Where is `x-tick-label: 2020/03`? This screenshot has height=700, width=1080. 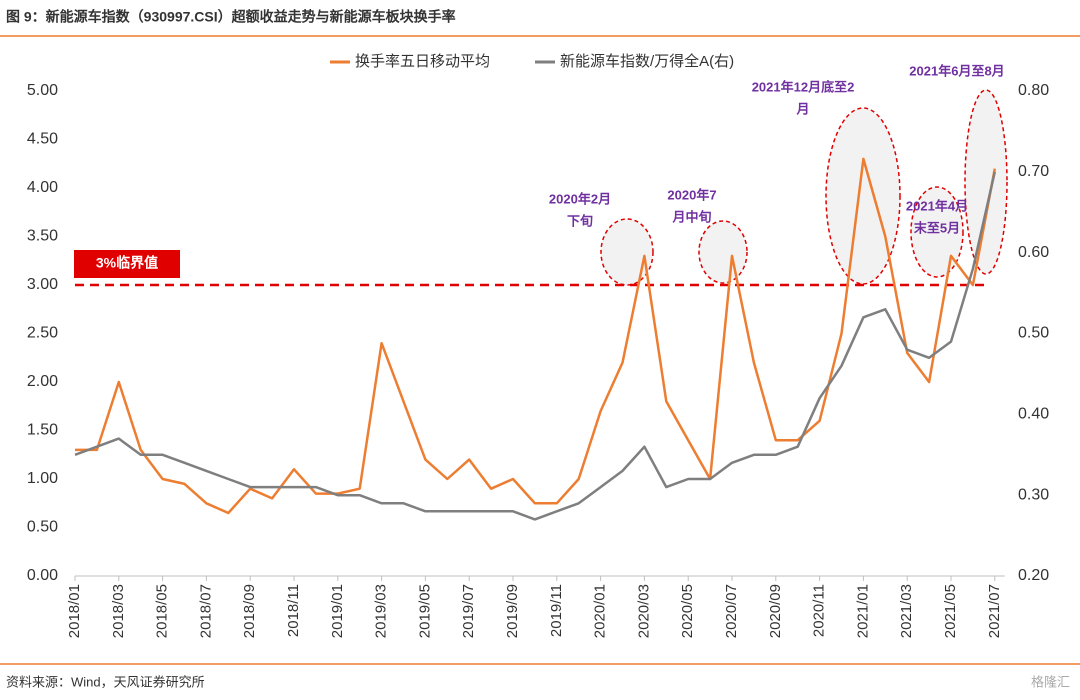 x-tick-label: 2020/03 is located at coordinates (643, 611).